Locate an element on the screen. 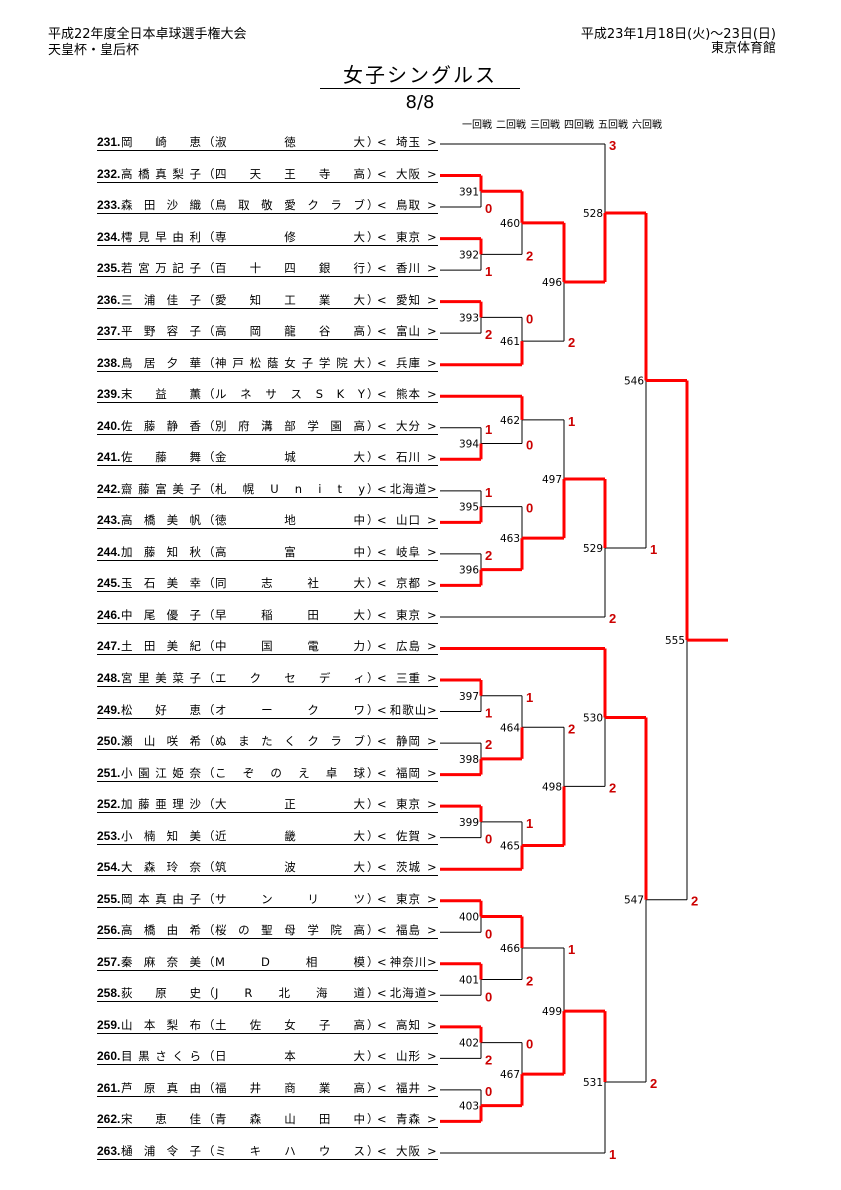 The image size is (841, 1190). round-header: 五回戦 is located at coordinates (613, 125).